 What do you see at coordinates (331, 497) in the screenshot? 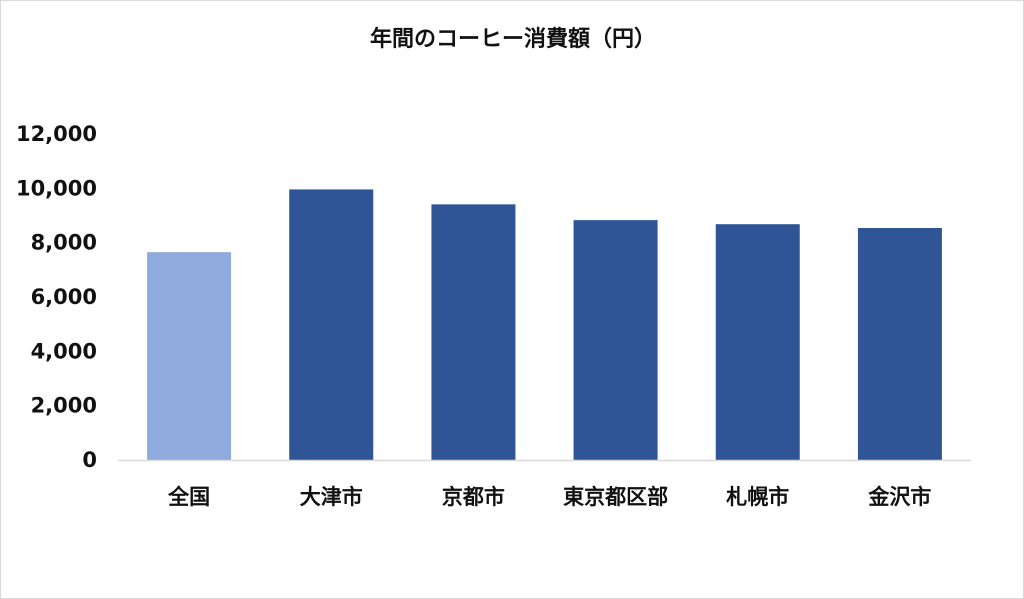
I see `x-tick-label: 大津市` at bounding box center [331, 497].